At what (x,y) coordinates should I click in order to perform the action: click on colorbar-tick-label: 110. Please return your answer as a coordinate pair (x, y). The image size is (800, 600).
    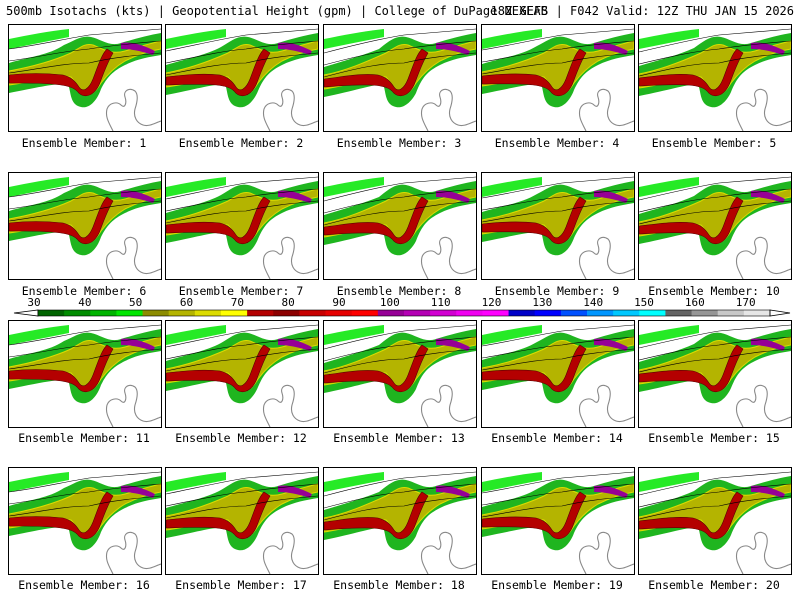
    Looking at the image, I should click on (441, 302).